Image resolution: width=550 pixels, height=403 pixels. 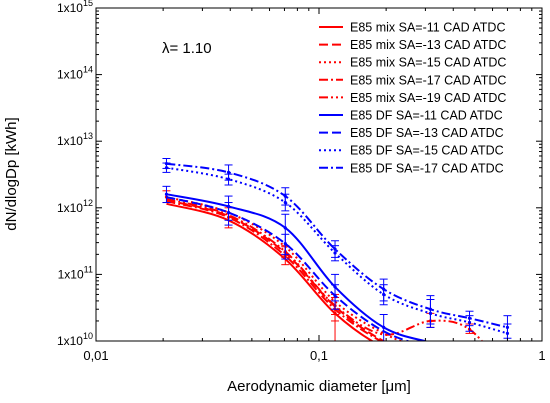 What do you see at coordinates (95, 355) in the screenshot?
I see `x-tick-label: 0,01` at bounding box center [95, 355].